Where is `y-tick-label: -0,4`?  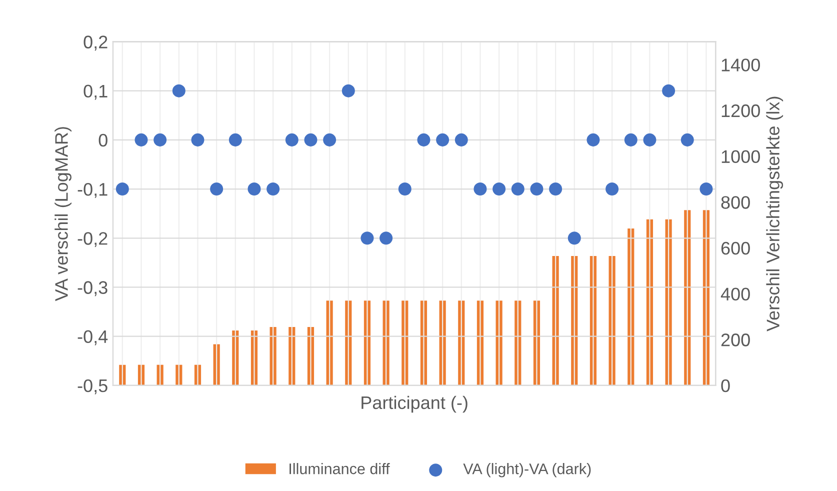 y-tick-label: -0,4 is located at coordinates (93, 338).